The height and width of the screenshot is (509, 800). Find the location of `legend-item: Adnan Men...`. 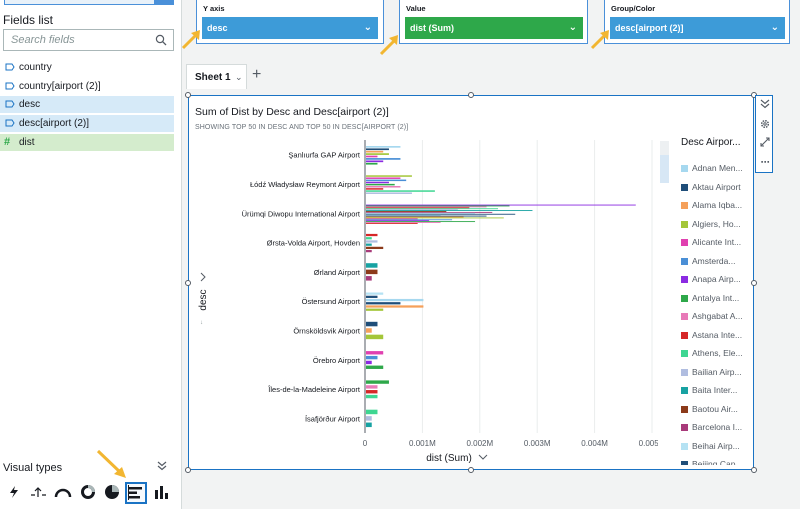

legend-item: Adnan Men... is located at coordinates (715, 169).